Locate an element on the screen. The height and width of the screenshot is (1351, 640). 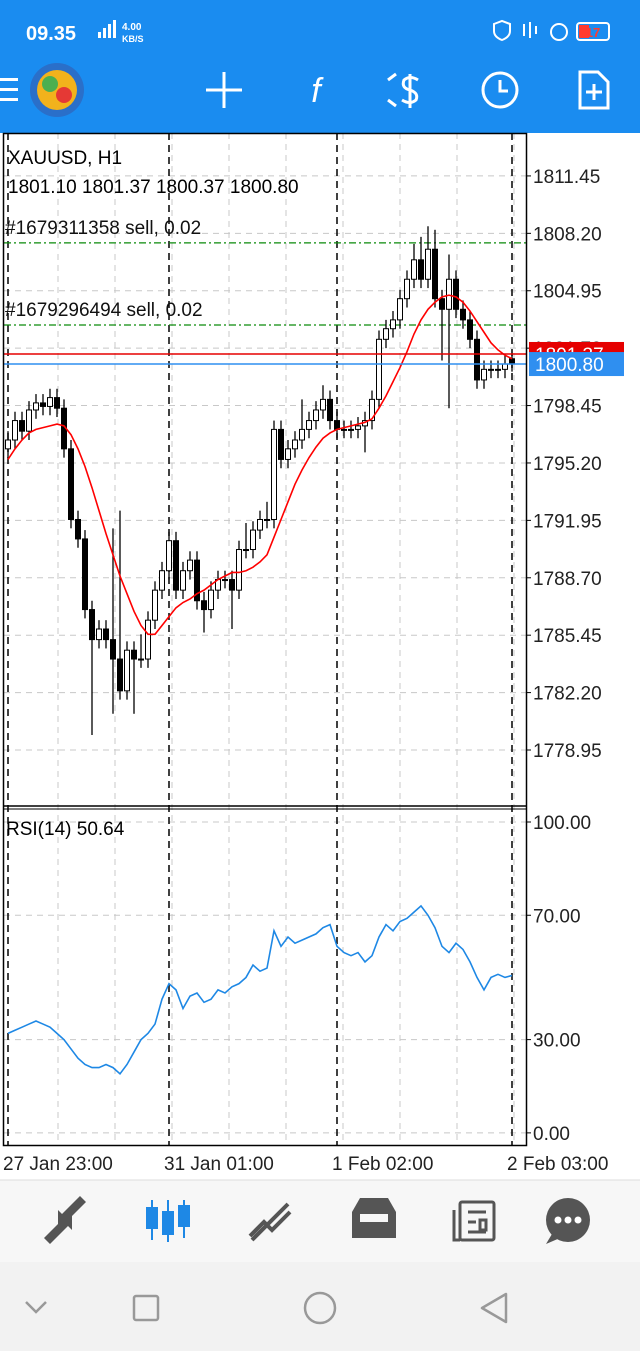
history-tab is located at coordinates (374, 1218).